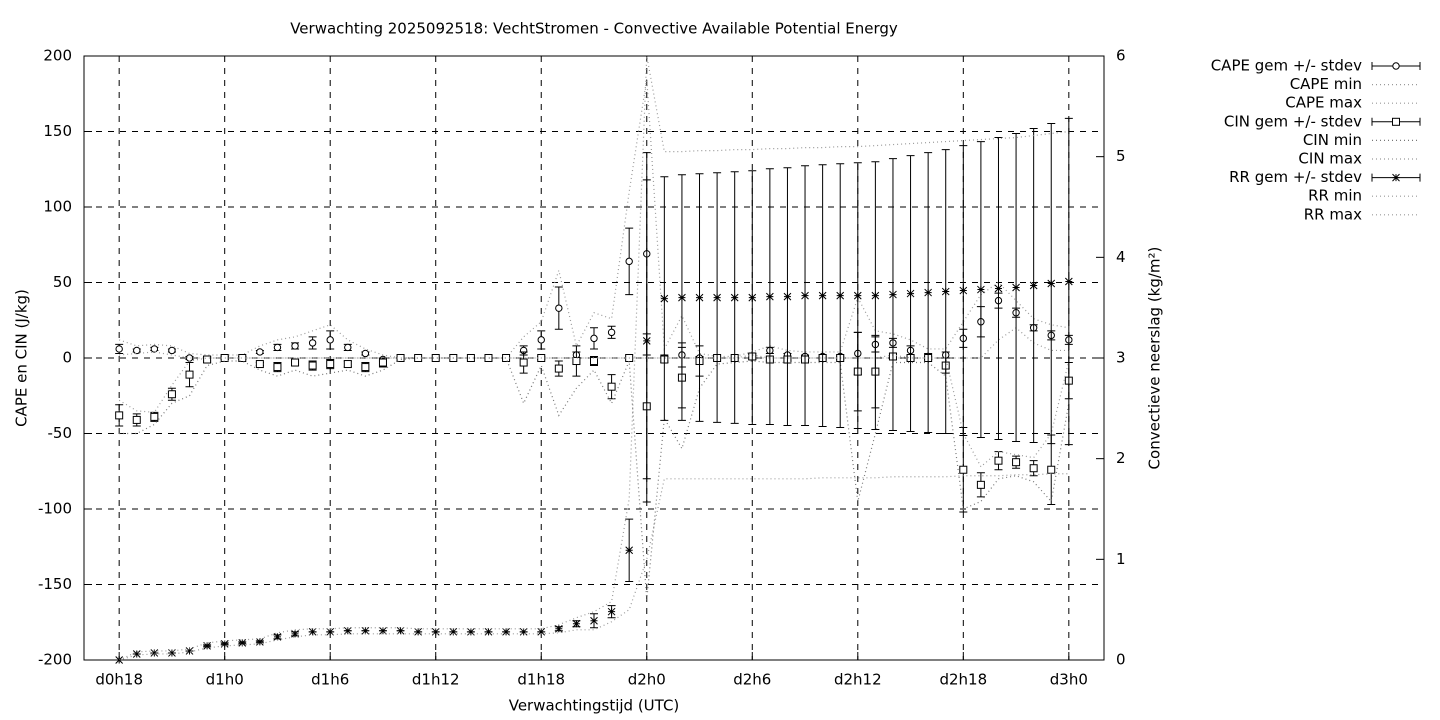 The height and width of the screenshot is (720, 1440). I want to click on y-tick-label: 50, so click(62, 282).